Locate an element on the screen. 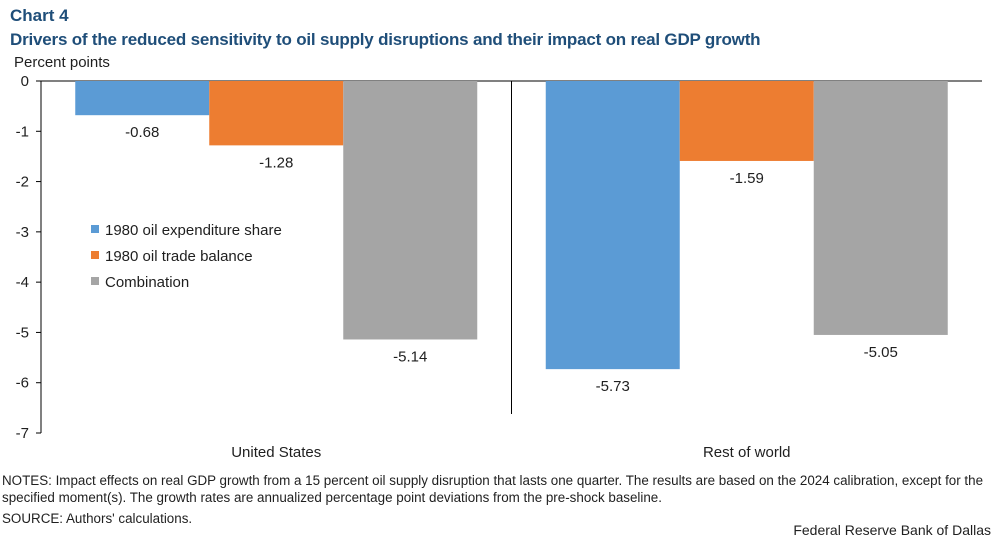  data-label: -5.14 is located at coordinates (410, 356).